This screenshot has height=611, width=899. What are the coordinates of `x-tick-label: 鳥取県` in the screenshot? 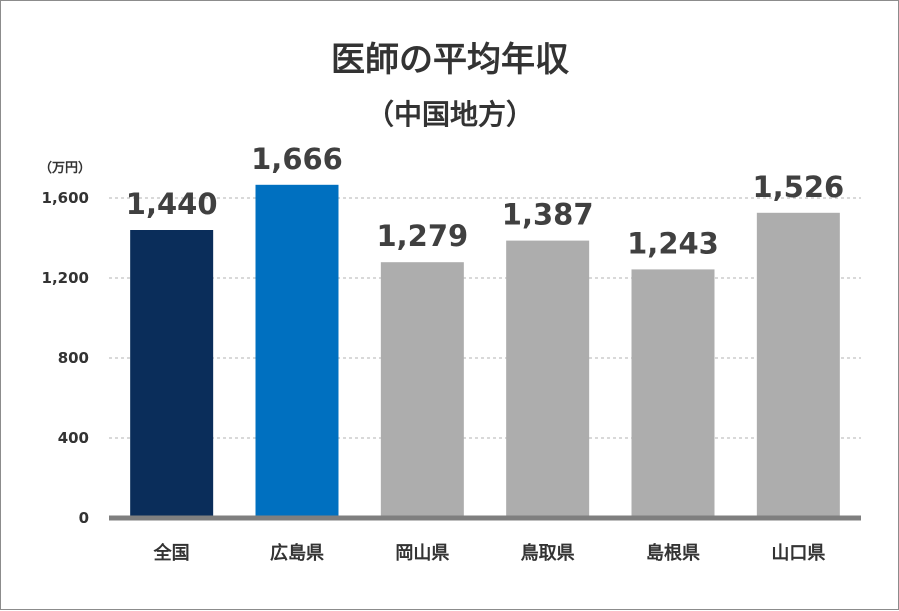 It's located at (548, 553).